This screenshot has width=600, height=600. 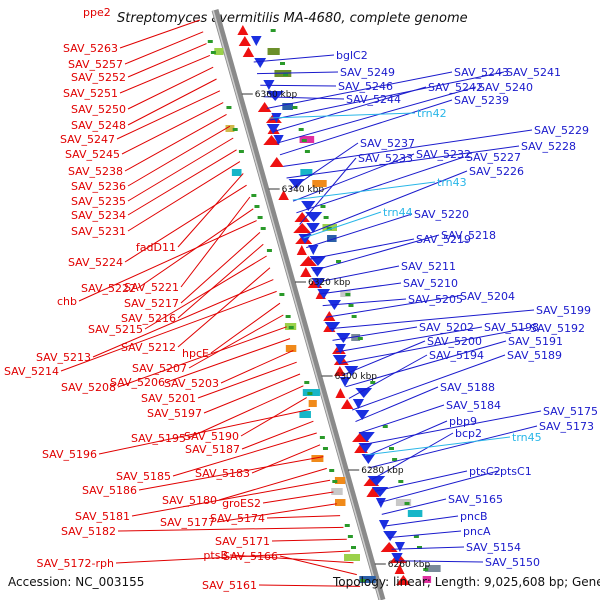 What do you see at coordinates (435, 299) in the screenshot?
I see `gene-label: SAV_5205` at bounding box center [435, 299].